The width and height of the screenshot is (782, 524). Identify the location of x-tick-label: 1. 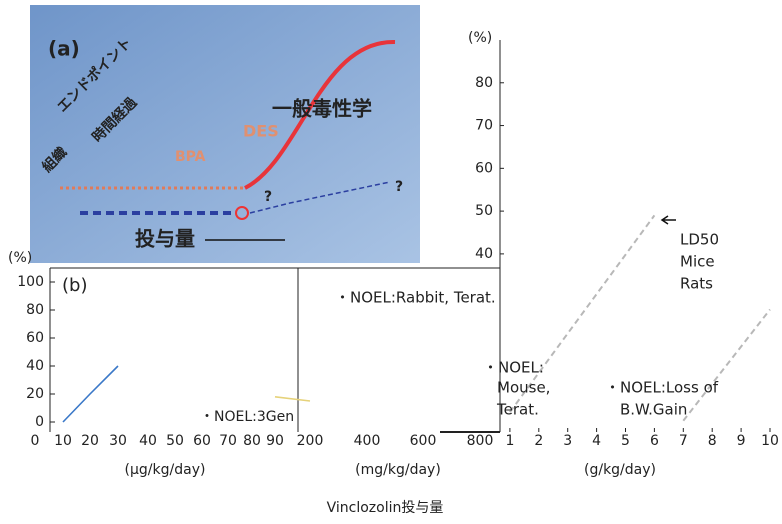
(509, 441).